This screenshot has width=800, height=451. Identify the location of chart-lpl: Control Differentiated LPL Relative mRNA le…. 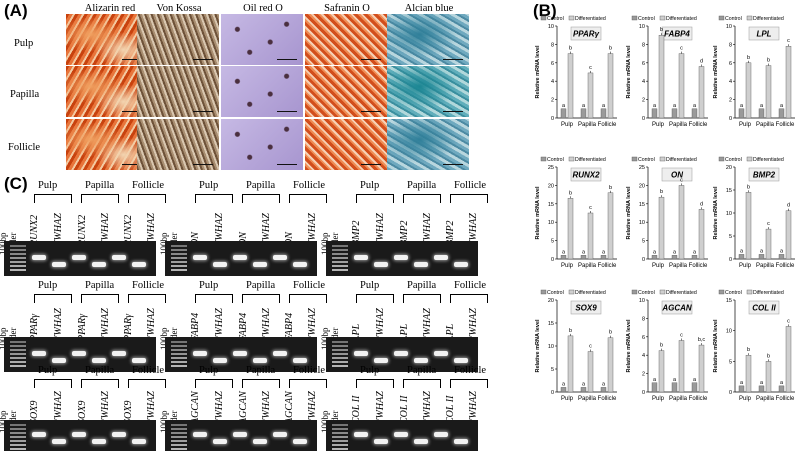
(754, 71).